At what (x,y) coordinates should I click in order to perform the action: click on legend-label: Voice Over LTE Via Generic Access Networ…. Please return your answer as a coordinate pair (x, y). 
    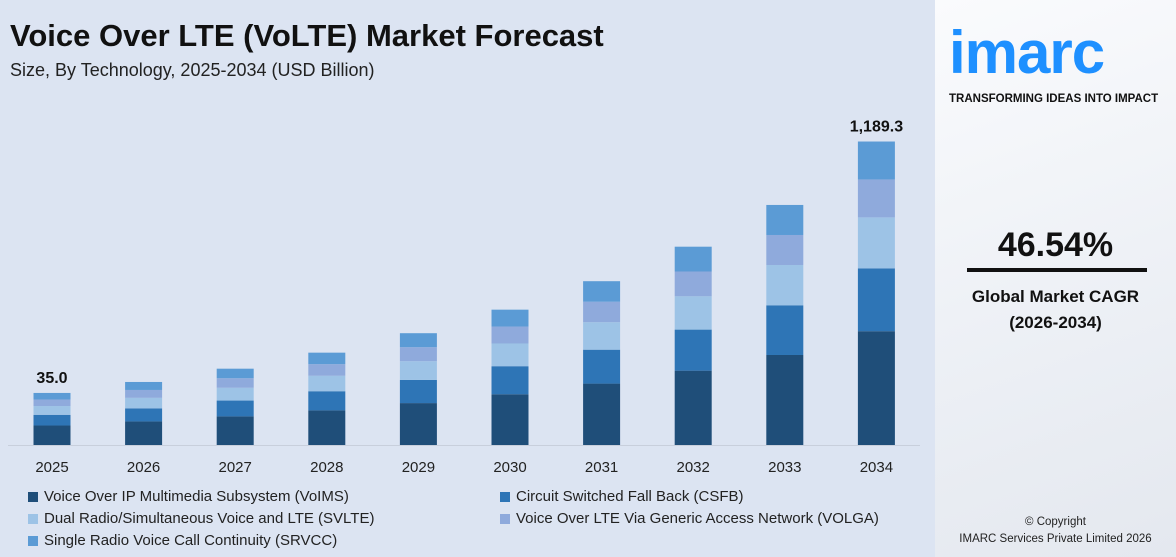
    Looking at the image, I should click on (697, 518).